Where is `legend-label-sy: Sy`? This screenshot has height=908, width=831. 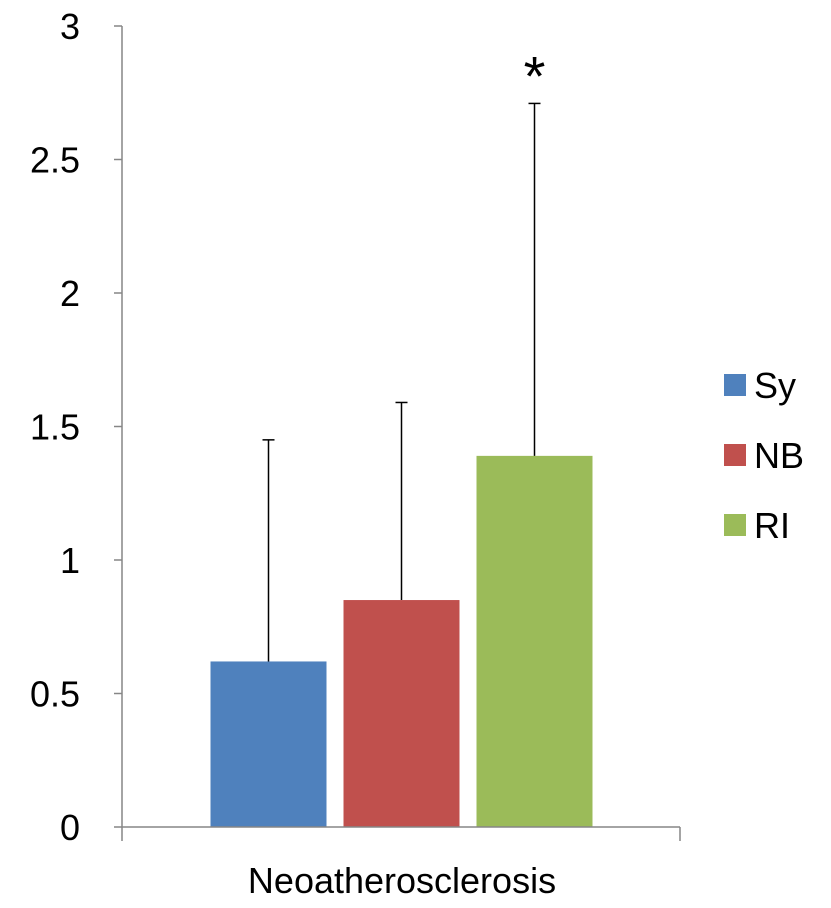
legend-label-sy: Sy is located at coordinates (775, 385).